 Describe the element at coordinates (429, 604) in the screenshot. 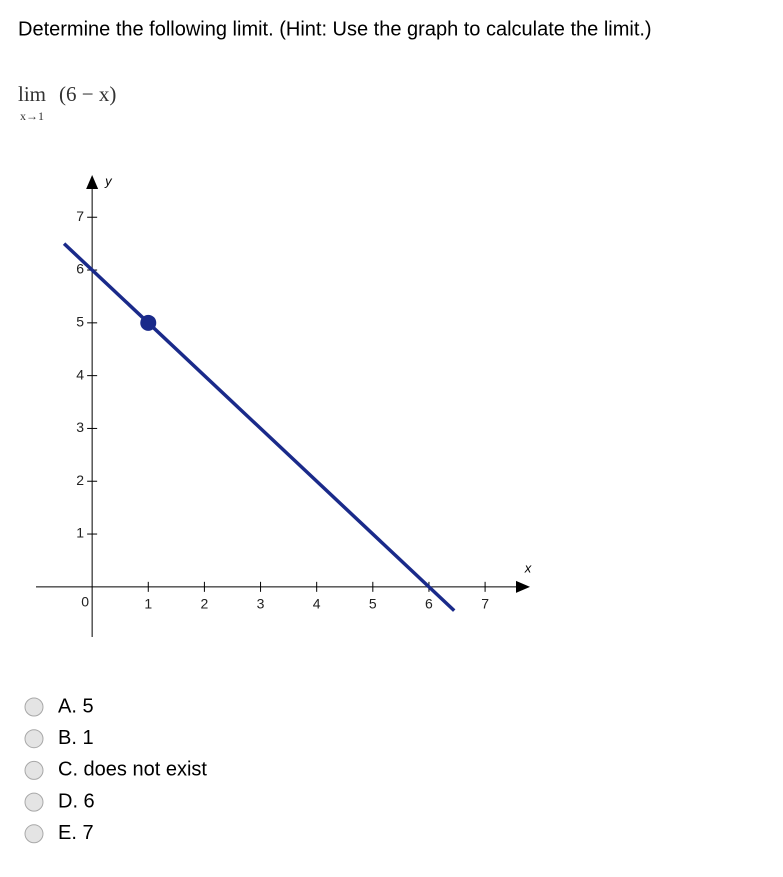

I see `x-tick-label: 6` at that location.